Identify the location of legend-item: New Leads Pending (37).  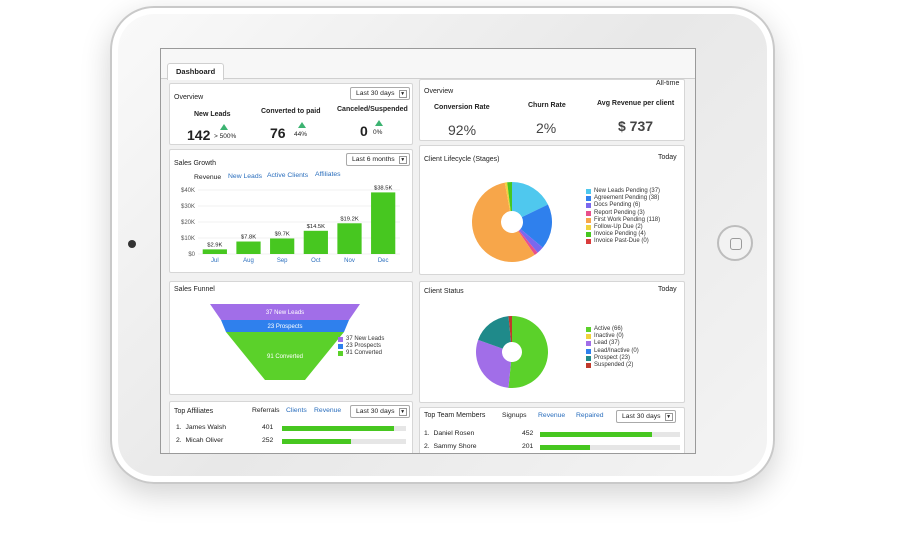
(623, 191).